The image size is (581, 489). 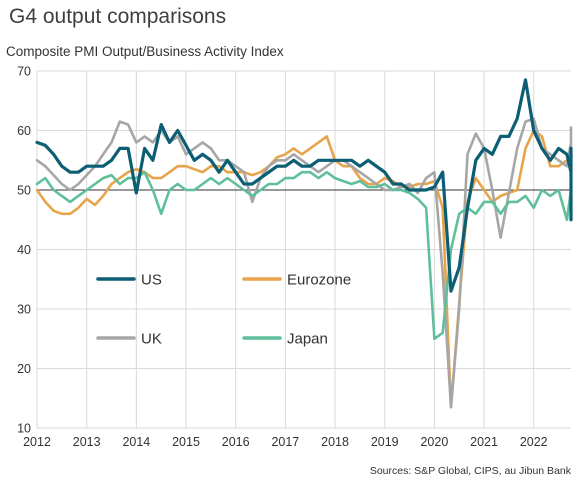 I want to click on legend: US Eurozone UK Japan, so click(x=223, y=310).